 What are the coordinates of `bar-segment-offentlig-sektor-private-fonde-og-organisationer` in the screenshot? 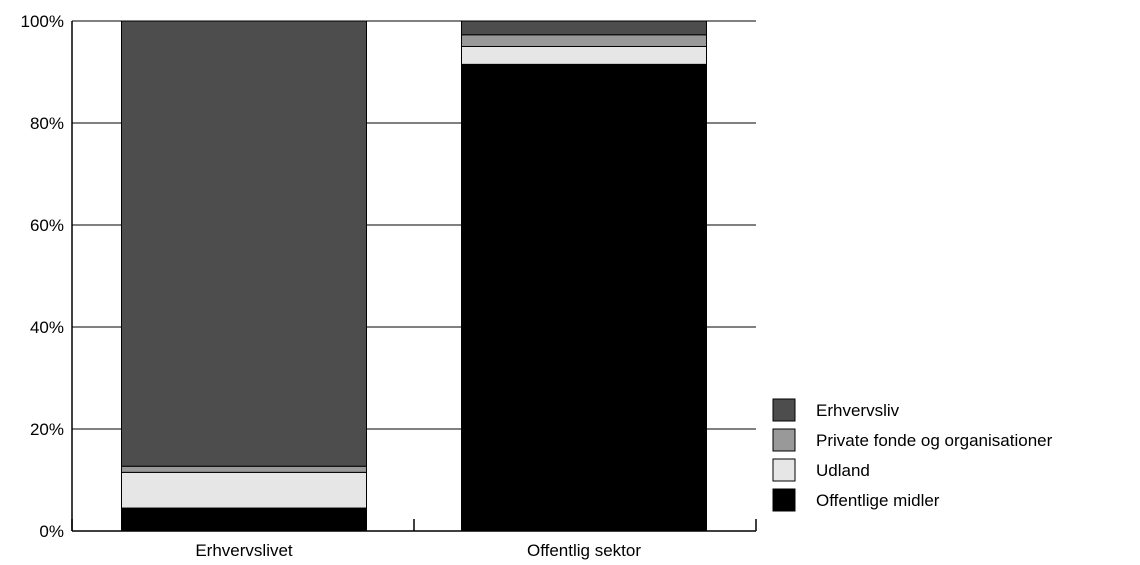 It's located at (584, 40).